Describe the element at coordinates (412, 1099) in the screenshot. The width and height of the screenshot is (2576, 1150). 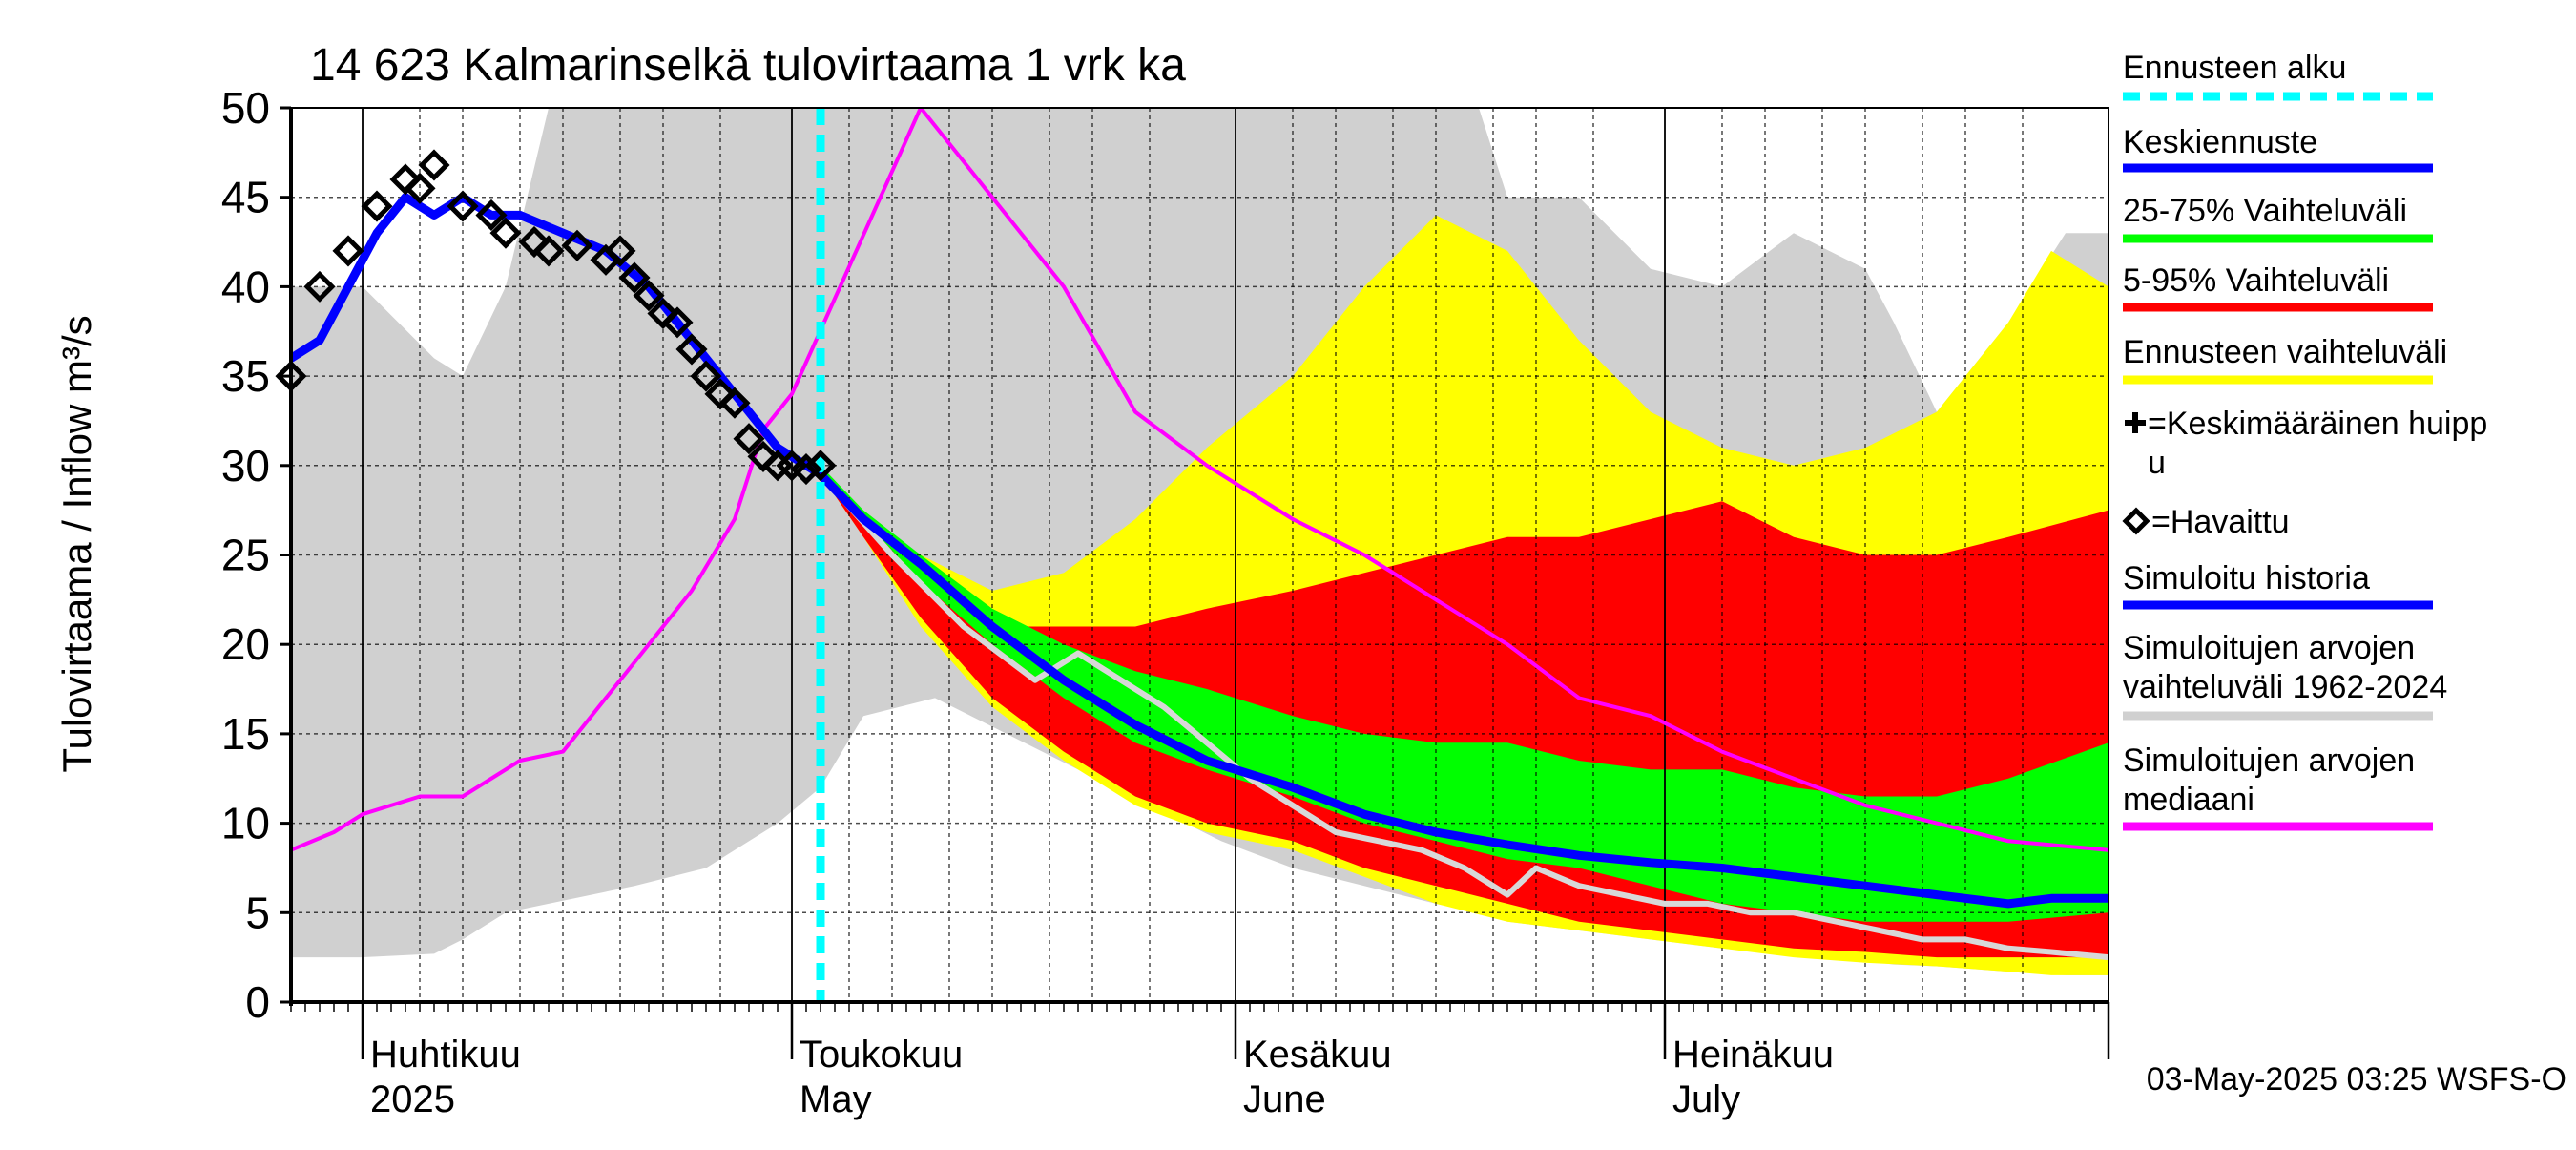
I see `x-month-label-en: 2025` at that location.